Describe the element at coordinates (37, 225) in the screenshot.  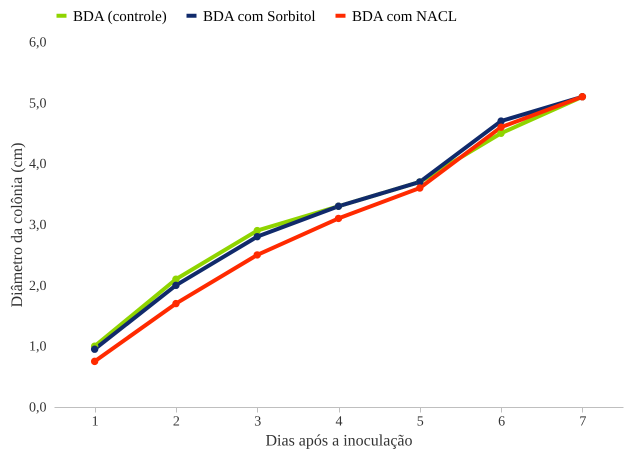
I see `y-tick-label: 3,0` at that location.